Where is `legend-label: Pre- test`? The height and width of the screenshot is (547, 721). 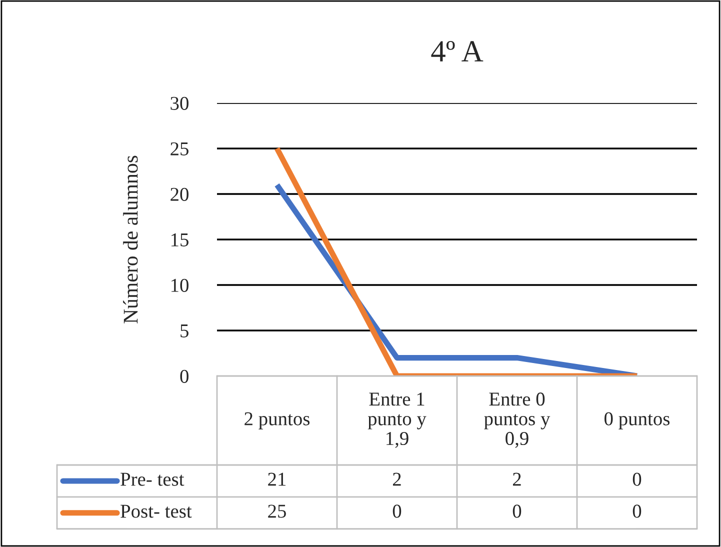 legend-label: Pre- test is located at coordinates (152, 479).